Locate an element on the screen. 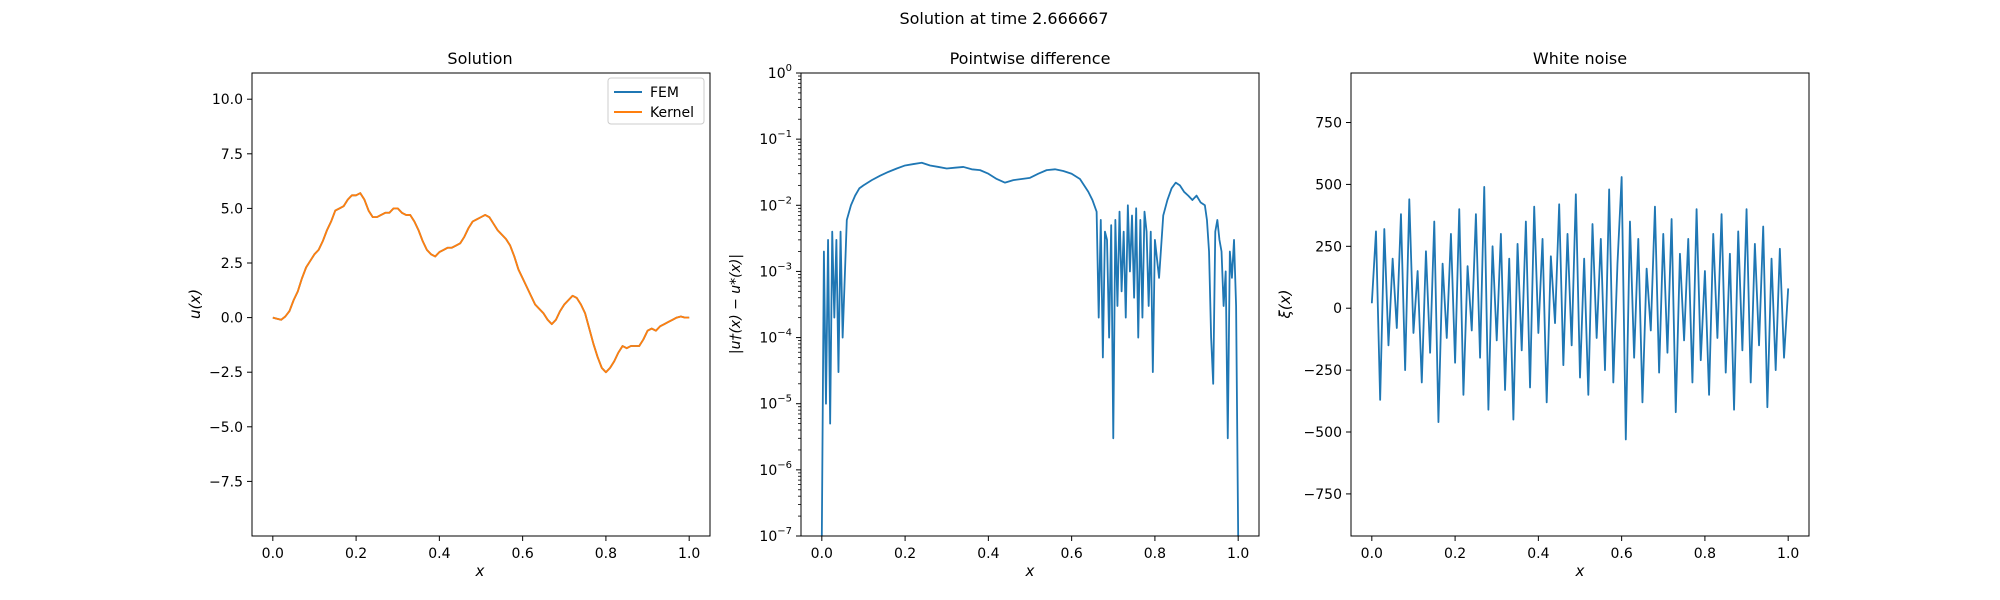  solution-plot-area is located at coordinates (481, 283).